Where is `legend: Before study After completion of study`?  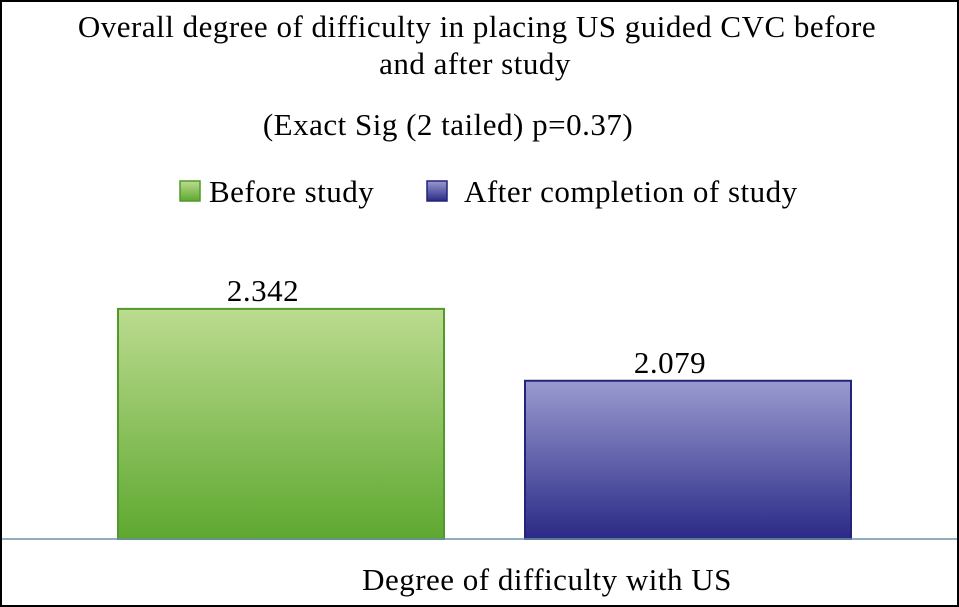
legend: Before study After completion of study is located at coordinates (488, 191).